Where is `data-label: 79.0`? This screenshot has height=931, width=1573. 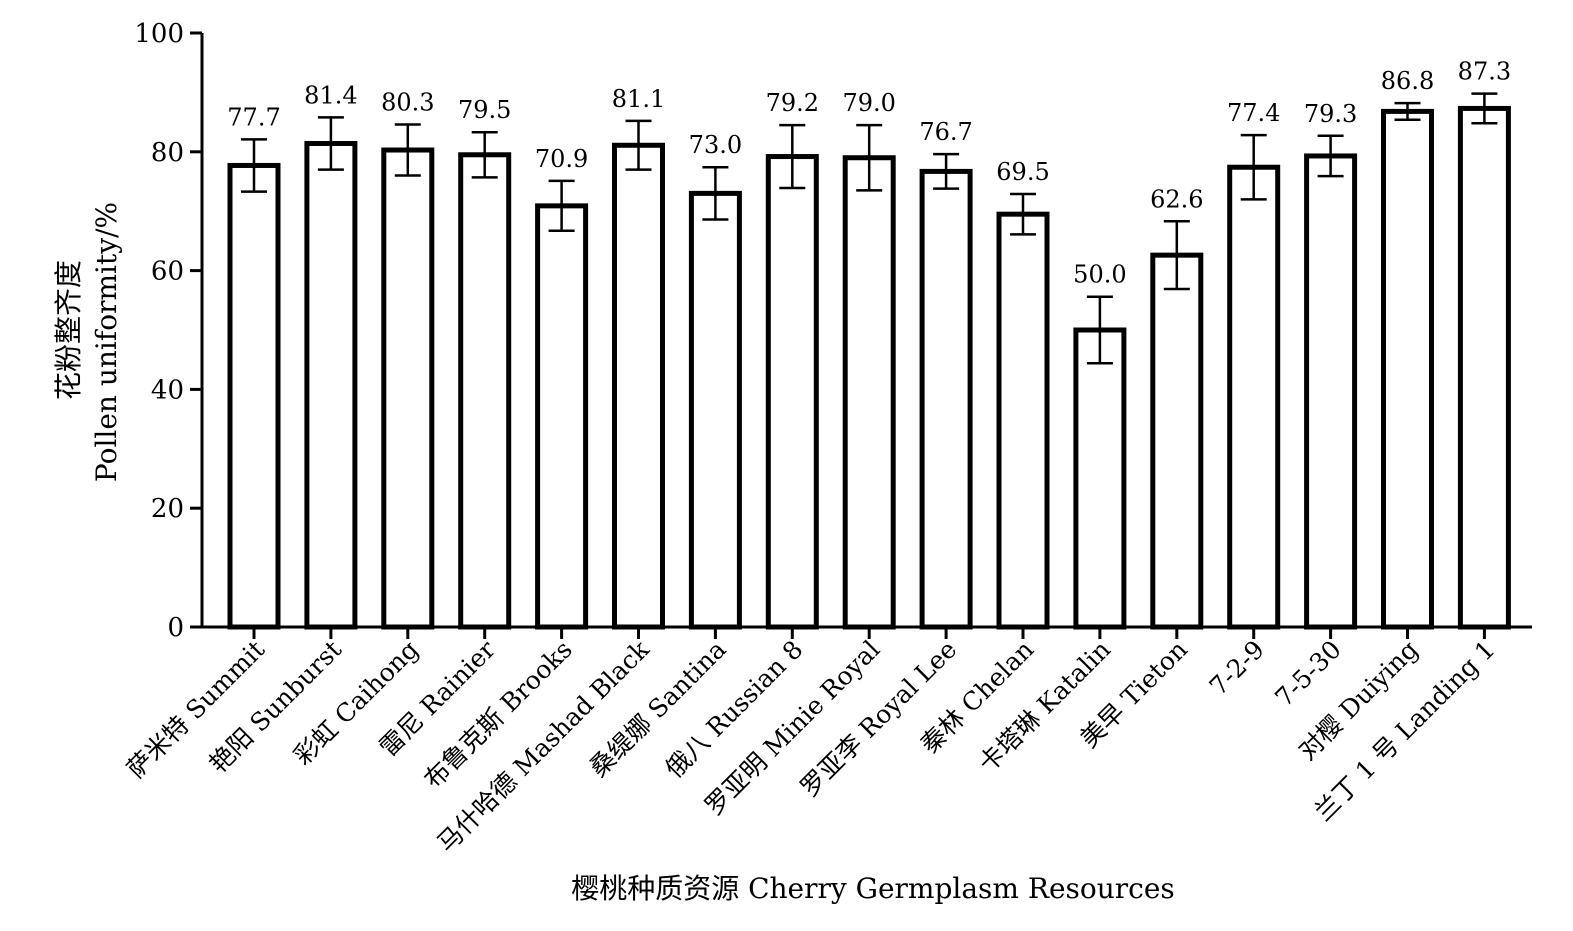
data-label: 79.0 is located at coordinates (868, 103).